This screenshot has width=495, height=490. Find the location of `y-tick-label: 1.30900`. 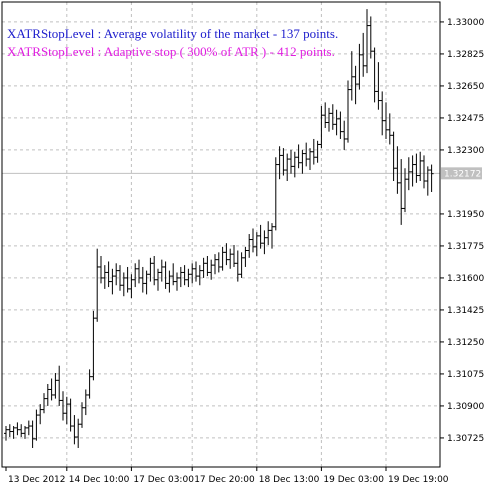

y-tick-label: 1.30900 is located at coordinates (465, 407).